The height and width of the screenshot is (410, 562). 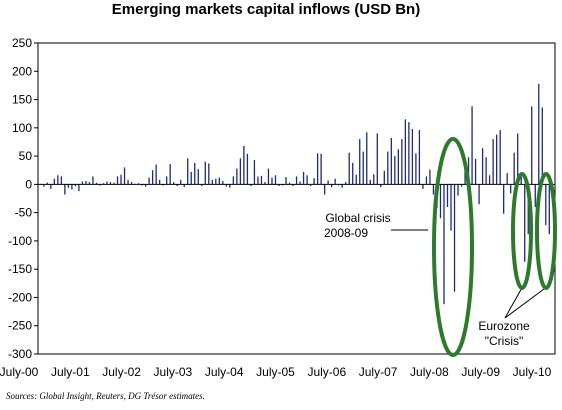 I want to click on y-tick-label: -150, so click(x=20, y=269).